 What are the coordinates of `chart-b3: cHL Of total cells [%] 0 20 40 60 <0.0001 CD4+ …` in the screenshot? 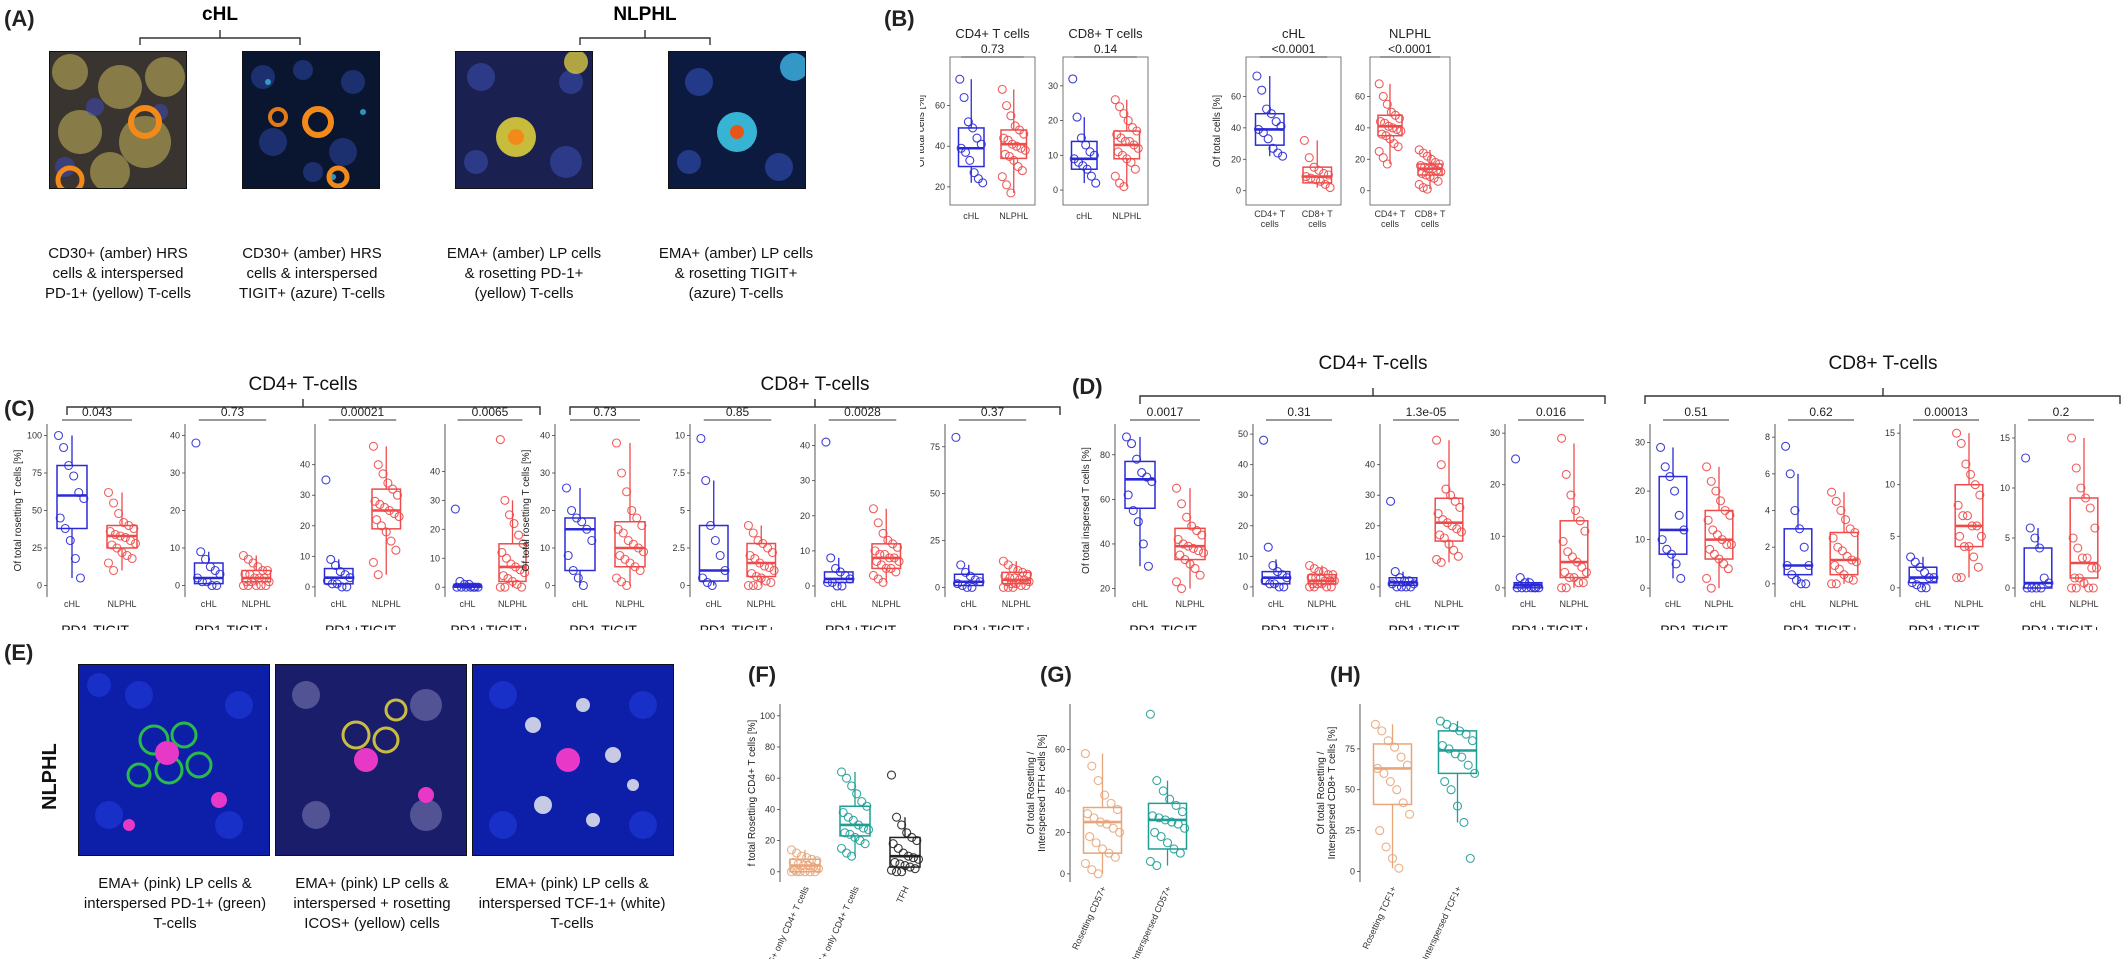 It's located at (1277, 127).